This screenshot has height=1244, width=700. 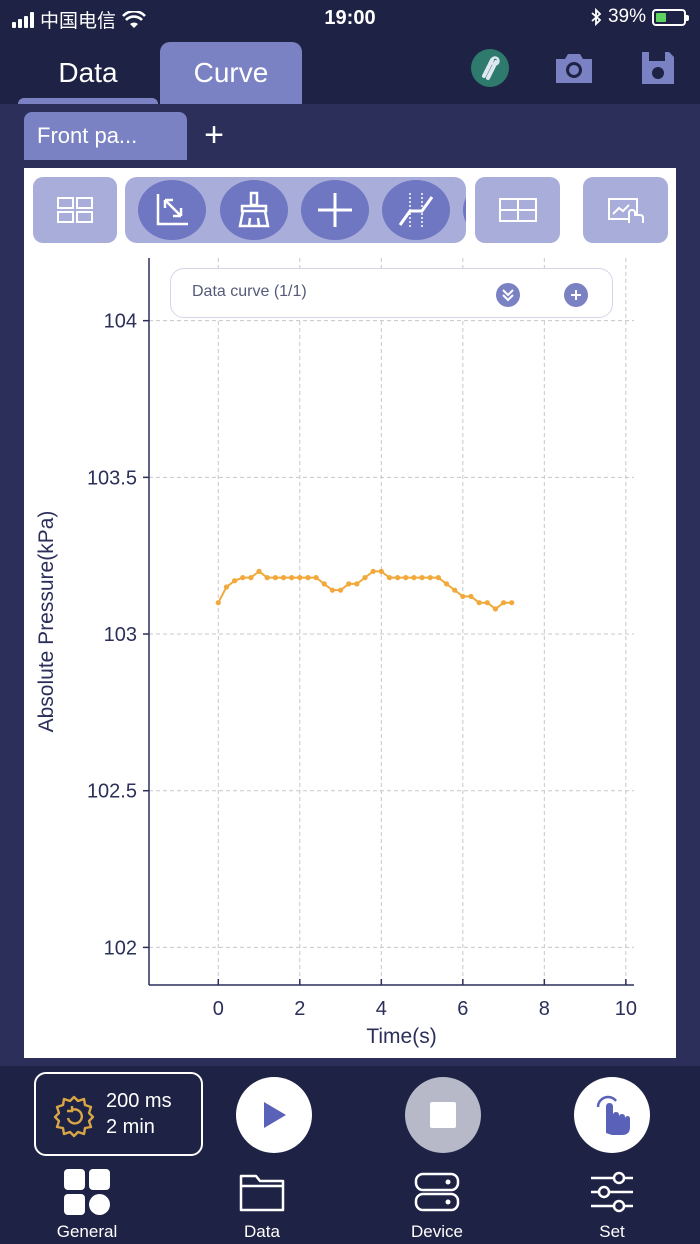 What do you see at coordinates (139, 1101) in the screenshot?
I see `sample-interval: 200 ms` at bounding box center [139, 1101].